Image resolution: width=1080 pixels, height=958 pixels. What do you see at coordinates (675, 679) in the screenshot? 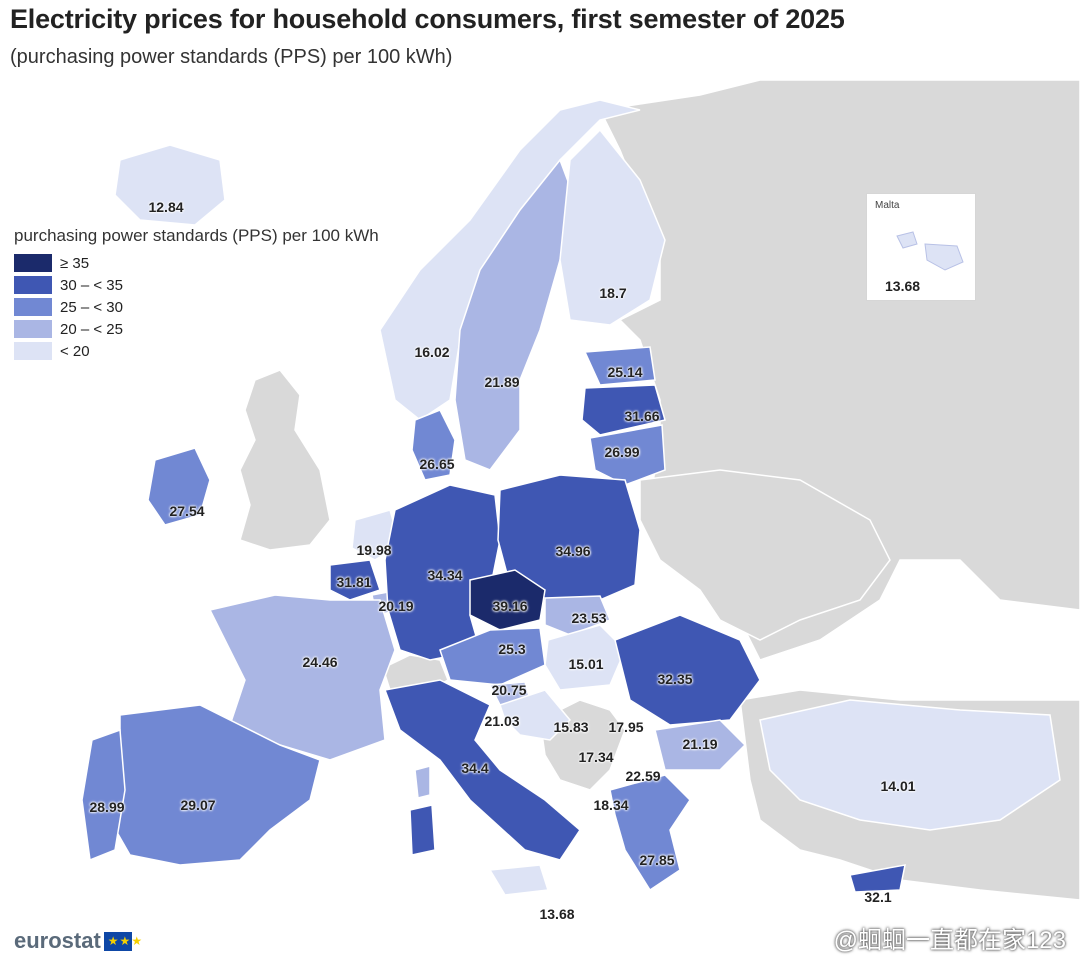
I see `value-label: 32.35` at bounding box center [675, 679].